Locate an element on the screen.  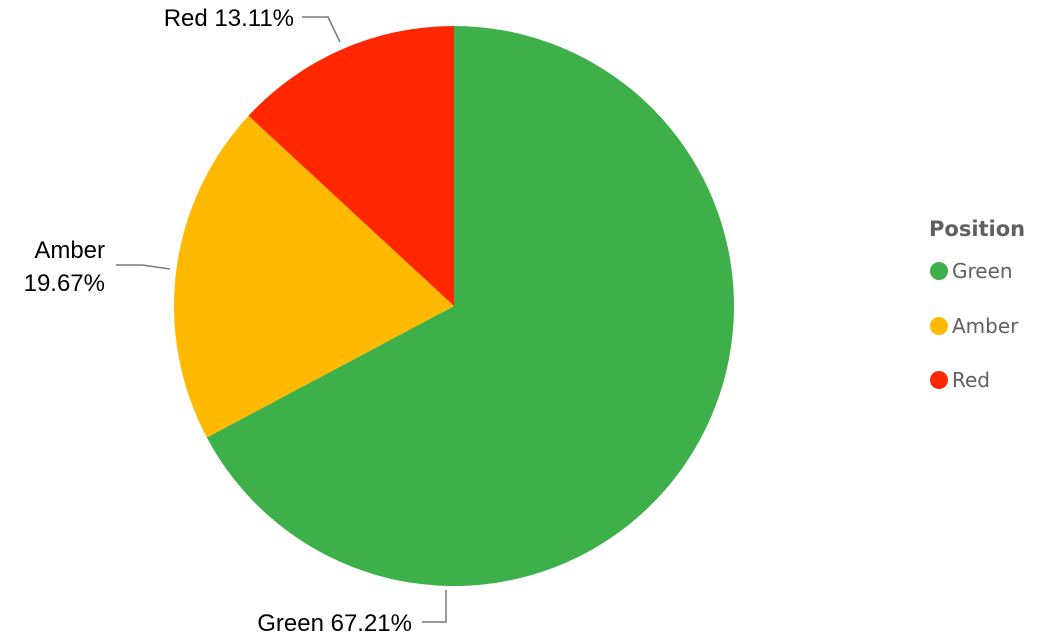
data-label-amber-percent: 19.67% is located at coordinates (64, 283).